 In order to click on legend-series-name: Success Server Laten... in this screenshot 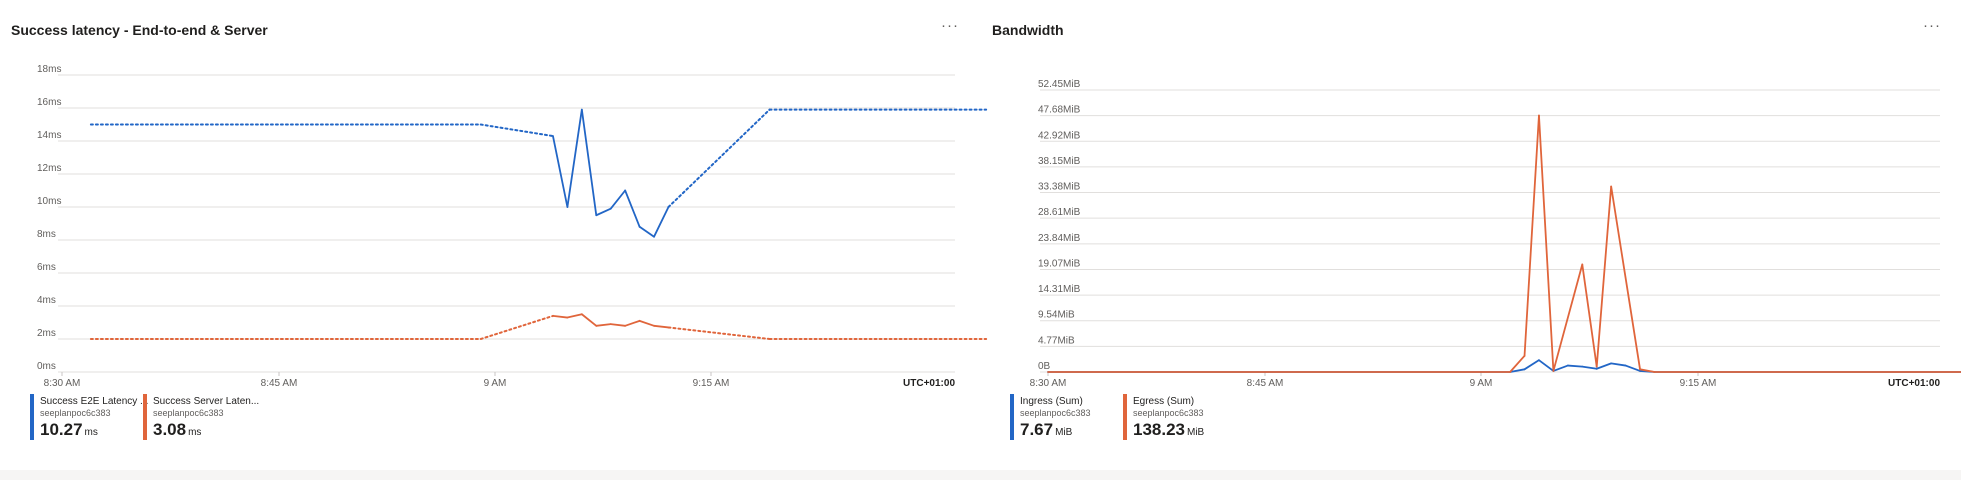, I will do `click(206, 401)`.